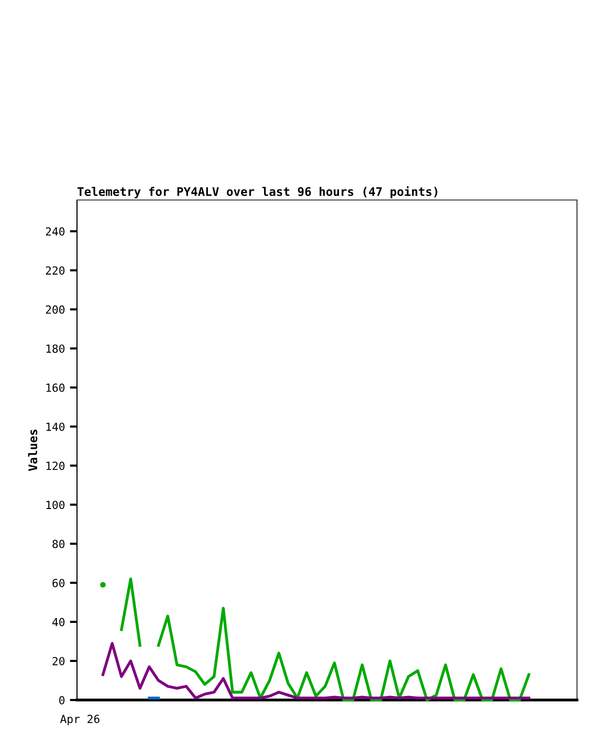  What do you see at coordinates (61, 700) in the screenshot?
I see `y-tick-label: 0` at bounding box center [61, 700].